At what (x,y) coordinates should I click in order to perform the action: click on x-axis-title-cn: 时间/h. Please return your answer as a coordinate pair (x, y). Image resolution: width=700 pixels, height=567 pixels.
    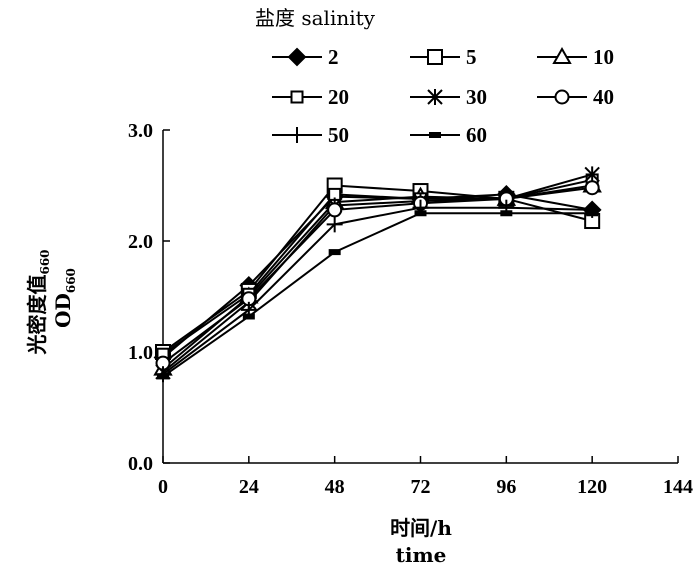
    Looking at the image, I should click on (421, 528).